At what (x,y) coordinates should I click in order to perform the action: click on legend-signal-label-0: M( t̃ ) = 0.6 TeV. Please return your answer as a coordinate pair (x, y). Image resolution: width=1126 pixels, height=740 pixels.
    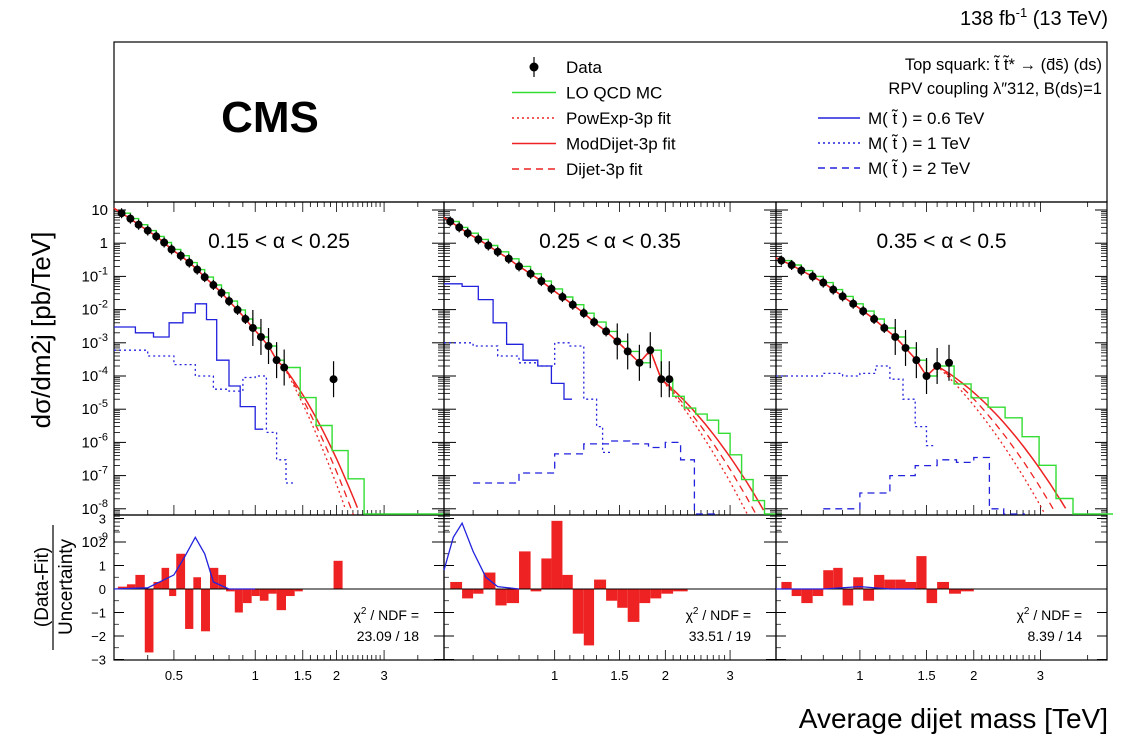
    Looking at the image, I should click on (926, 118).